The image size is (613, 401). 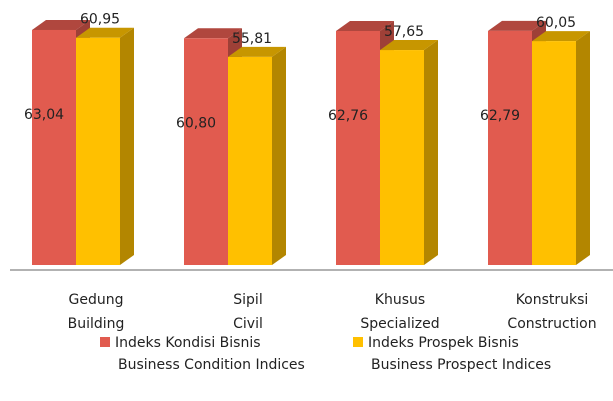 I want to click on x-tick-label: Specialized, so click(x=399, y=324).